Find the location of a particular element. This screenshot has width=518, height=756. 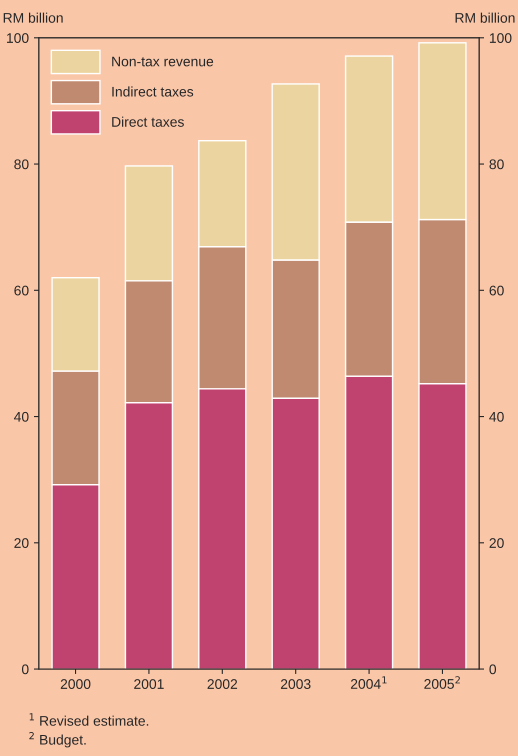

y-axis-title: RM billion is located at coordinates (33, 17).